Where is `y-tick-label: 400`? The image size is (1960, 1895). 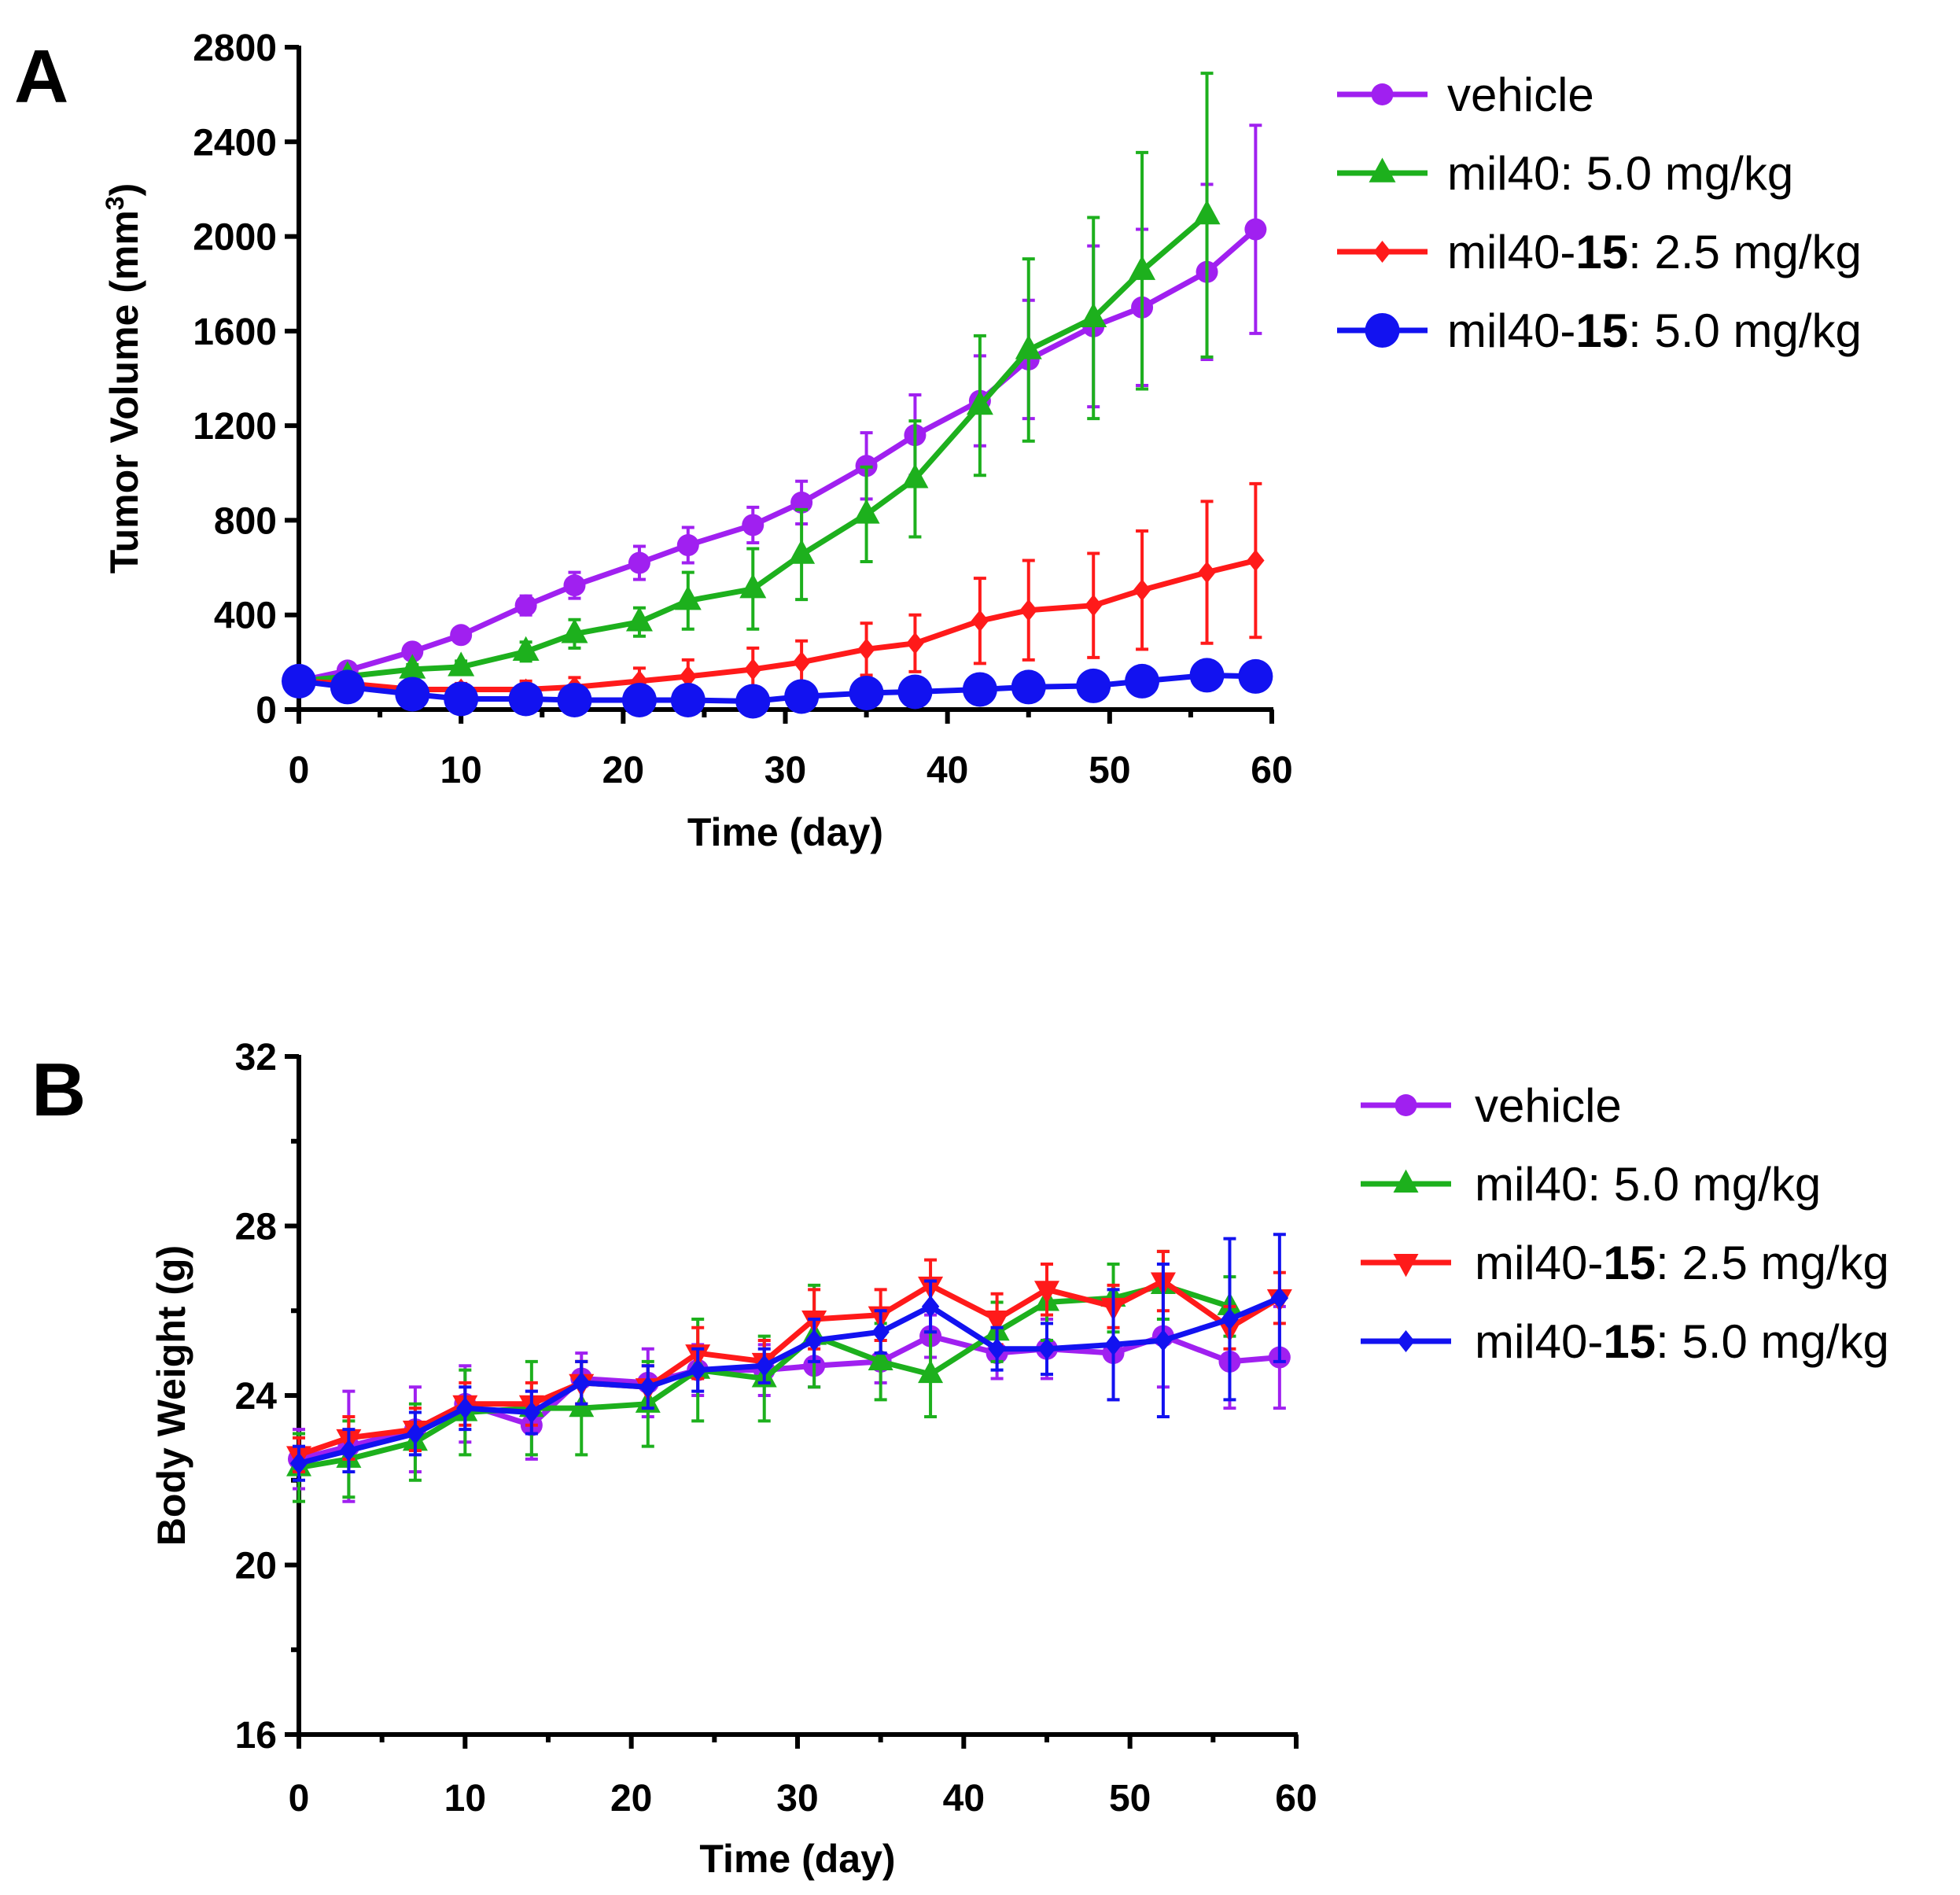
y-tick-label: 400 is located at coordinates (245, 616).